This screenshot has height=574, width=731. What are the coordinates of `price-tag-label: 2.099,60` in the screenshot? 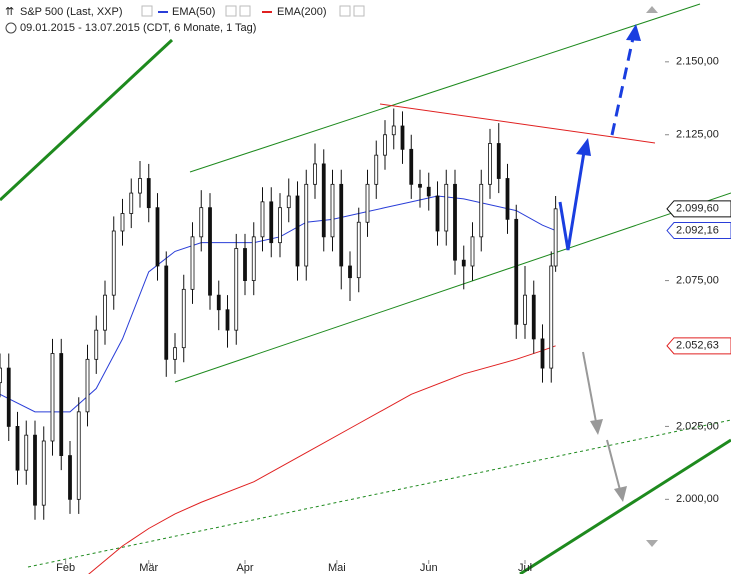 It's located at (697, 209).